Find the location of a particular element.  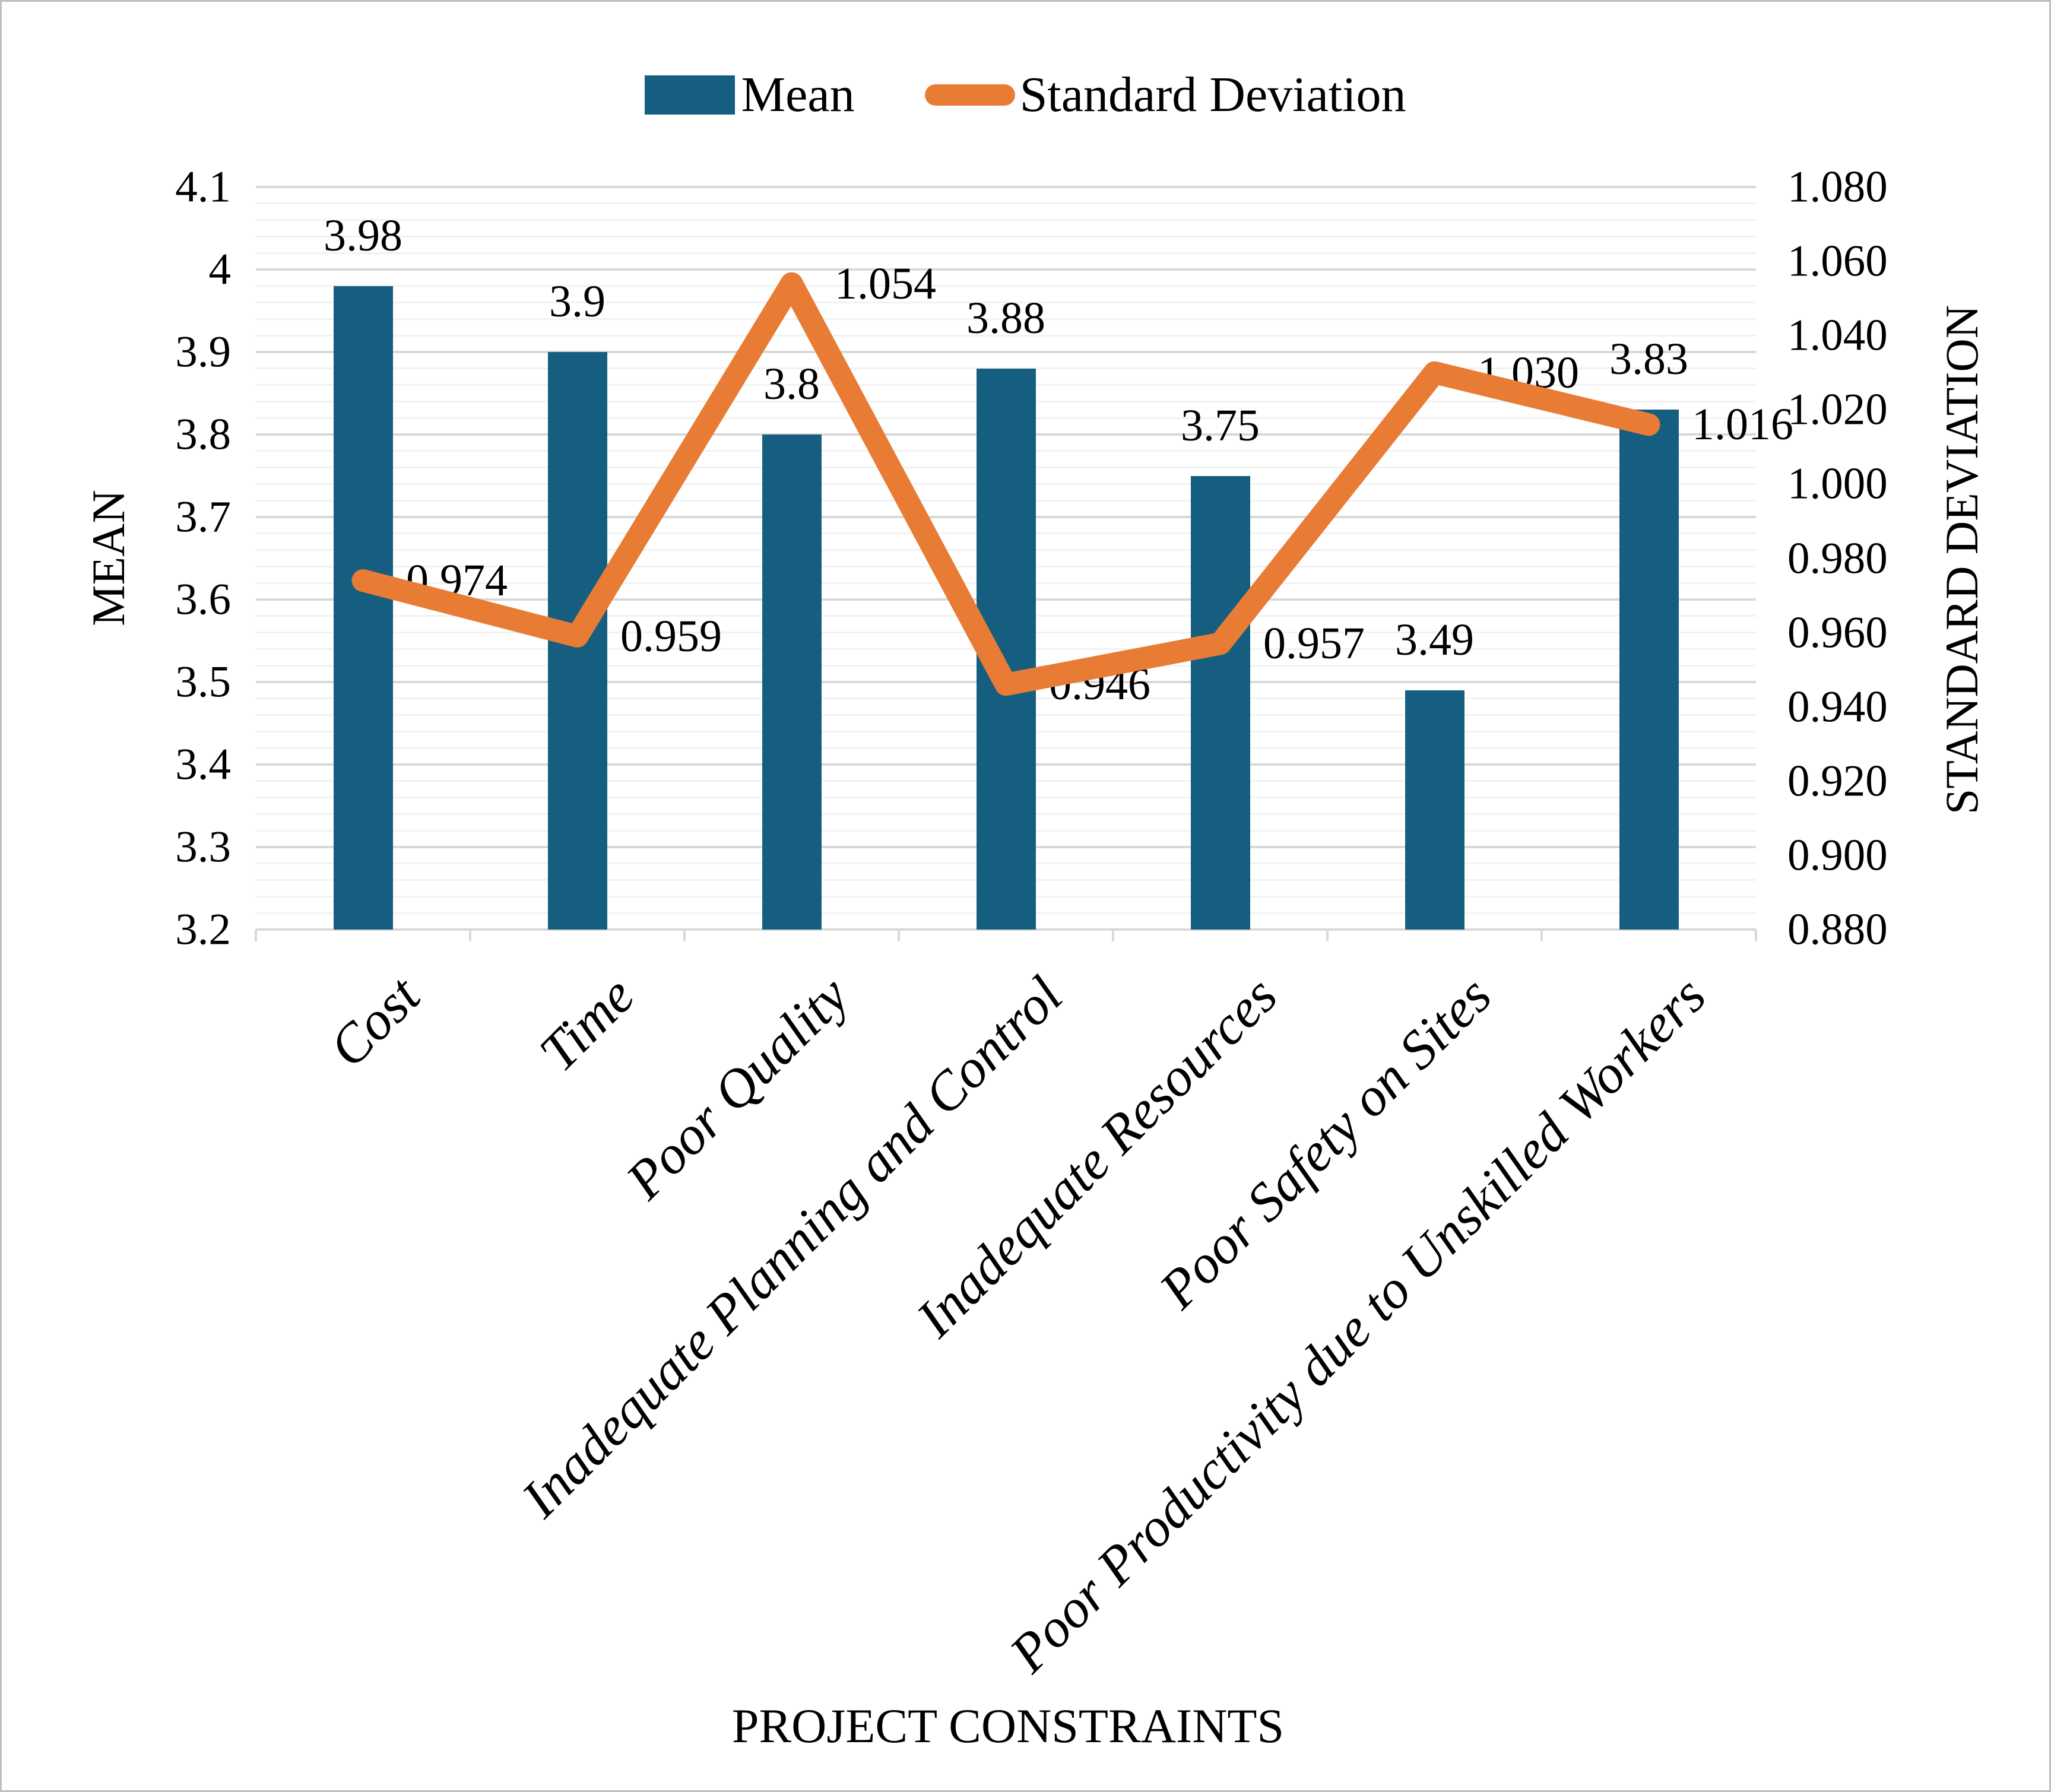

data-label-sd-inadequate-resources: 0.957 is located at coordinates (1314, 644).